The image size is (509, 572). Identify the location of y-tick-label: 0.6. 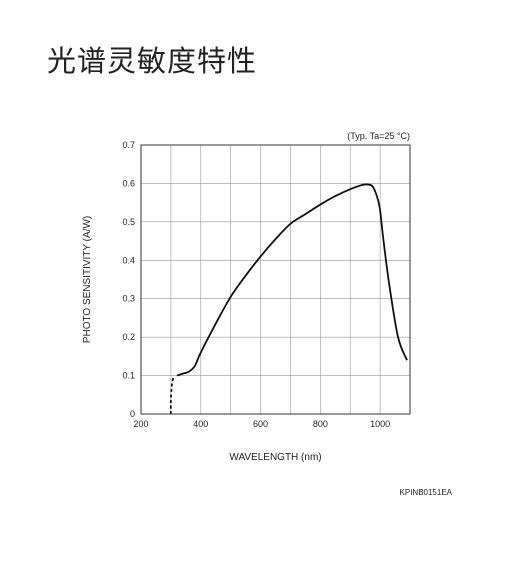
(128, 183).